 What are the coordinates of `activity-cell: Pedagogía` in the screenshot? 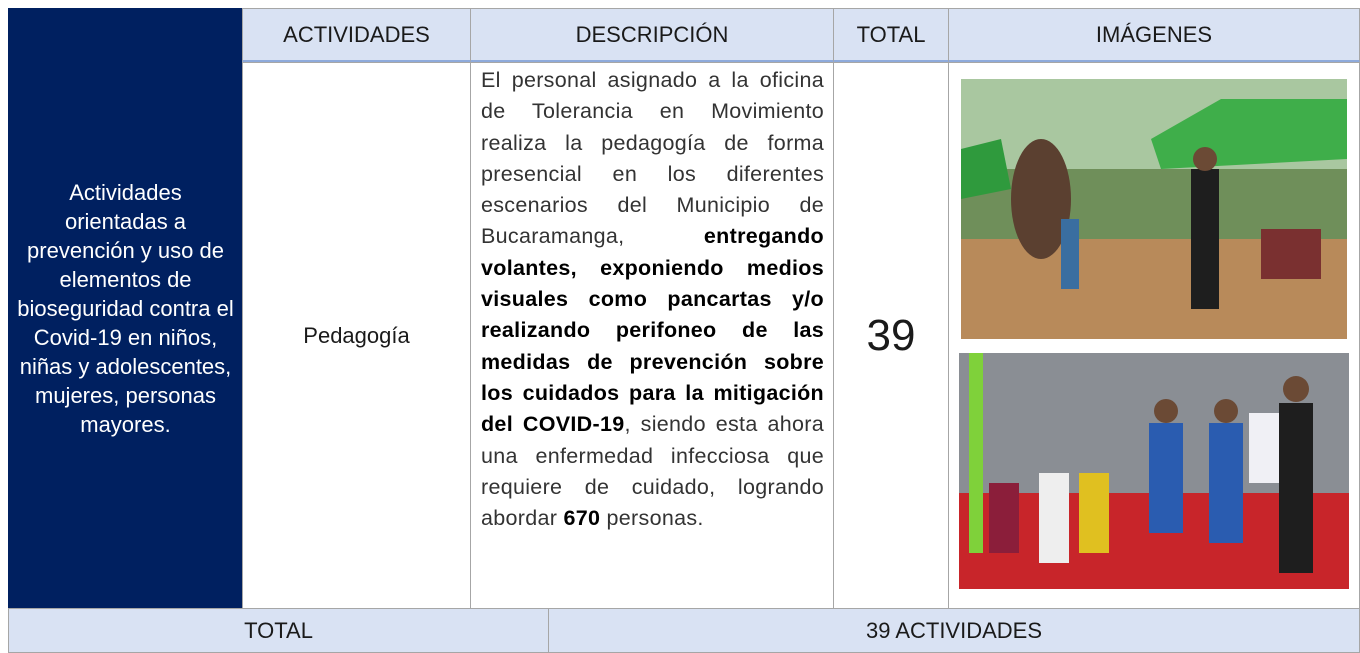 It's located at (356, 335).